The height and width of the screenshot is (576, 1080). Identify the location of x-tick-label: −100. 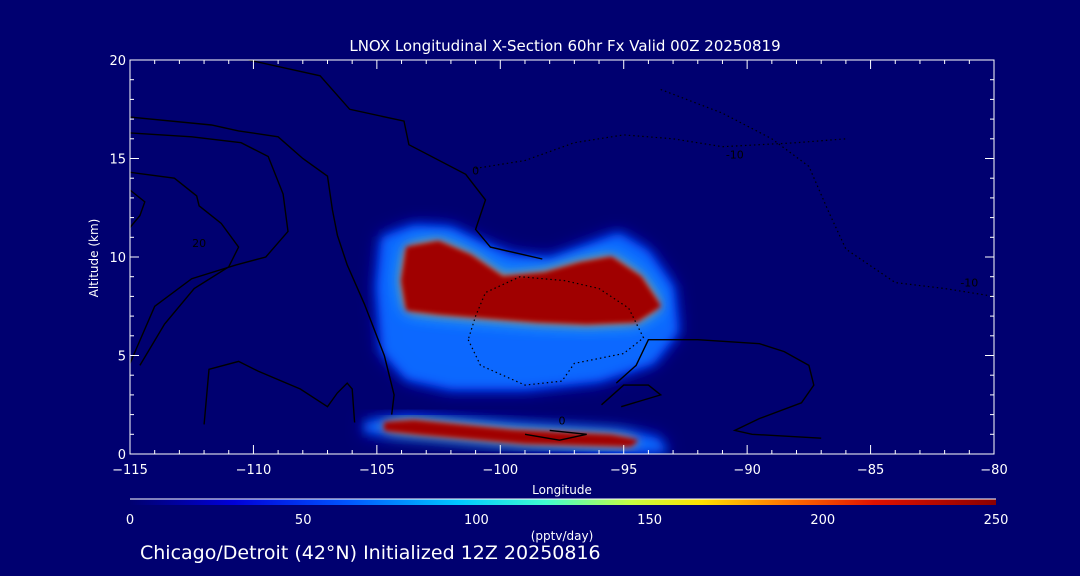
(500, 470).